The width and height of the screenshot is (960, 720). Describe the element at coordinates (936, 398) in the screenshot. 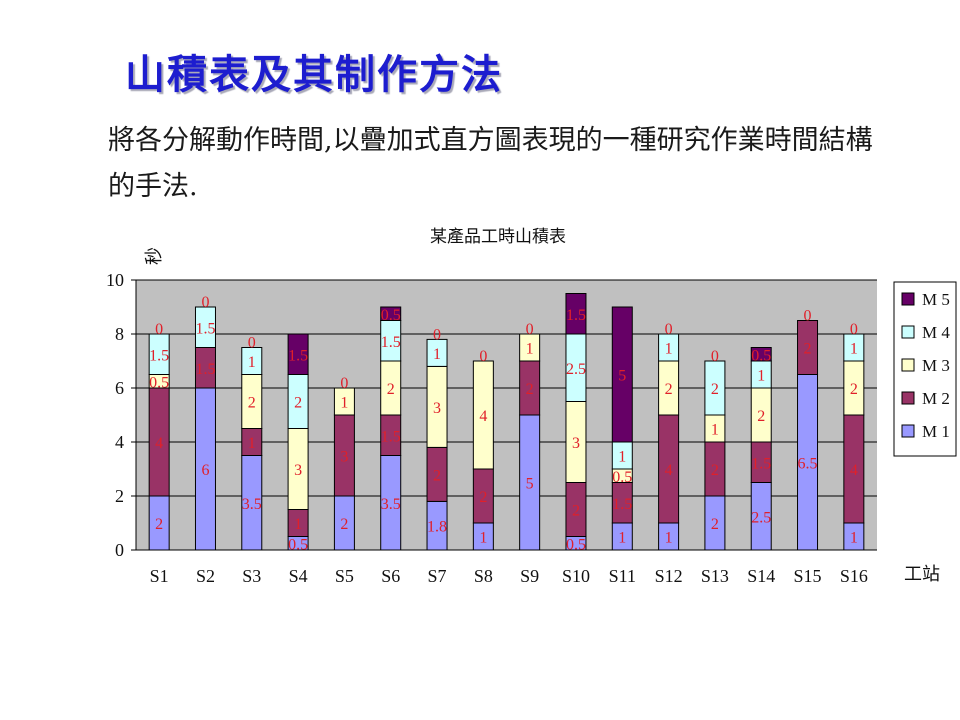

I see `legend-label: M 2` at that location.